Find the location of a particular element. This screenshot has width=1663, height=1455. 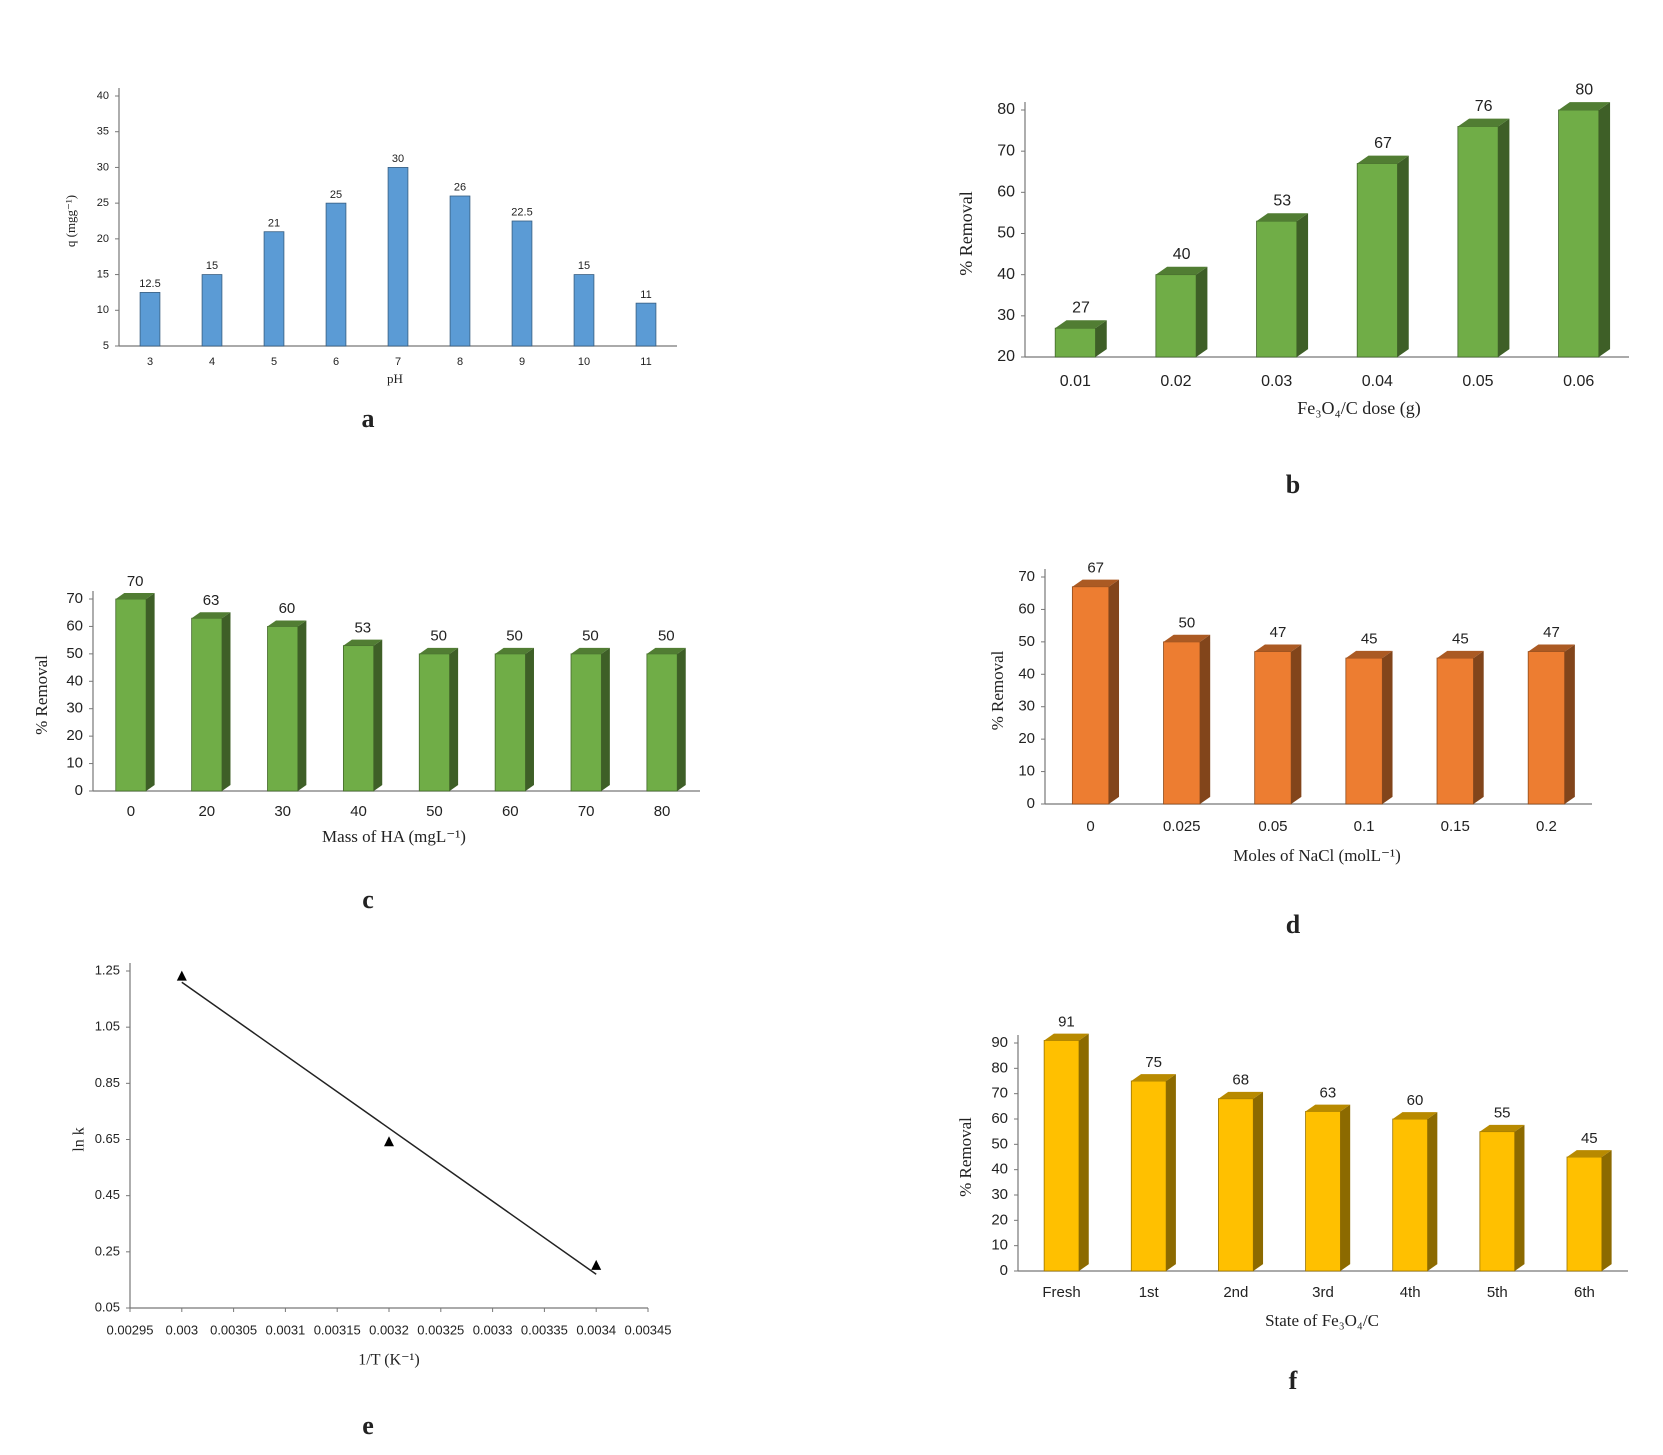

y-tick-label: 0.25 is located at coordinates (107, 1250).